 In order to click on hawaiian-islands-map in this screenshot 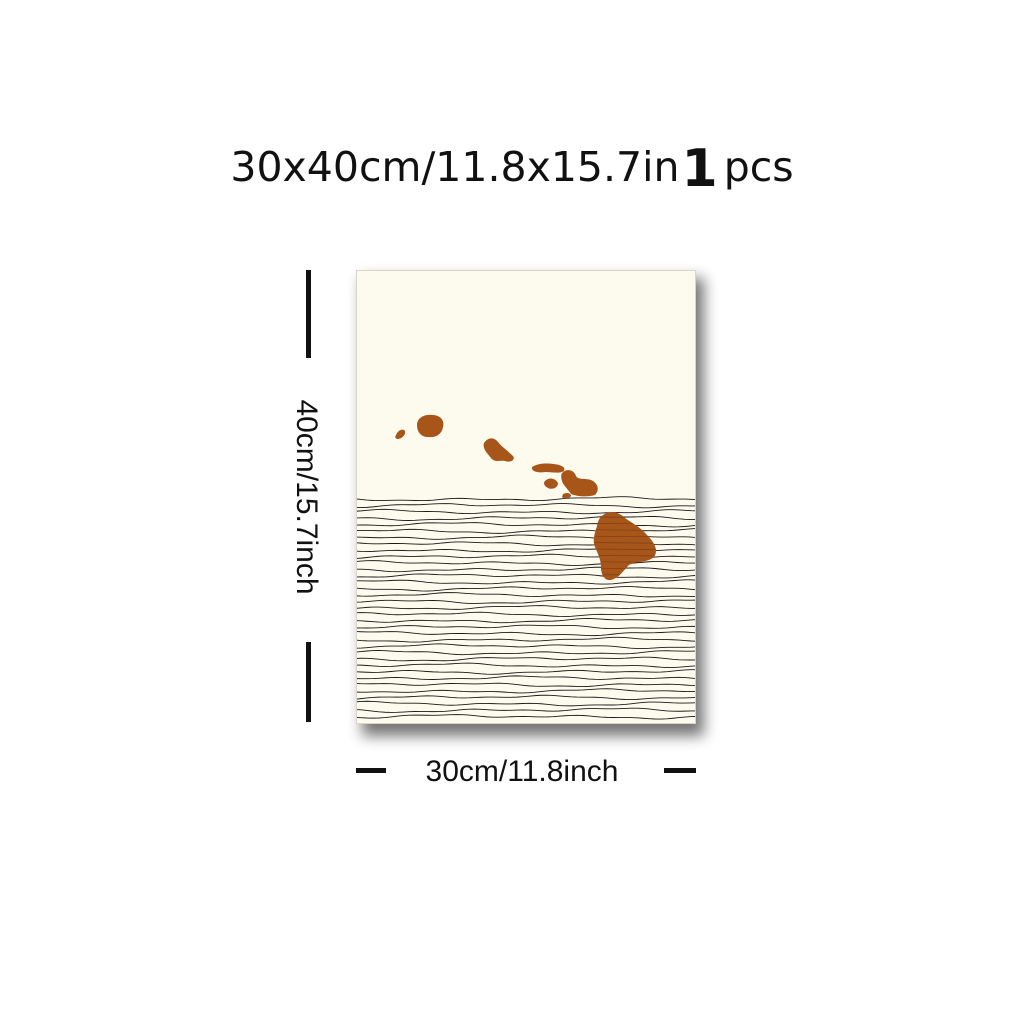, I will do `click(526, 497)`.